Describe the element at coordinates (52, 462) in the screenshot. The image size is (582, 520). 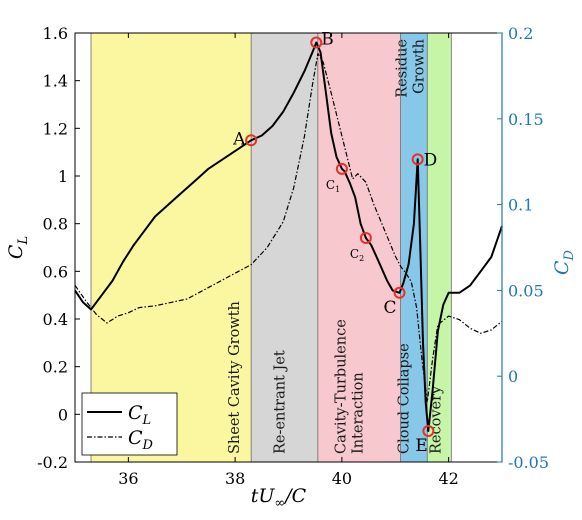
I see `y-left-tick-label: -0.2` at that location.